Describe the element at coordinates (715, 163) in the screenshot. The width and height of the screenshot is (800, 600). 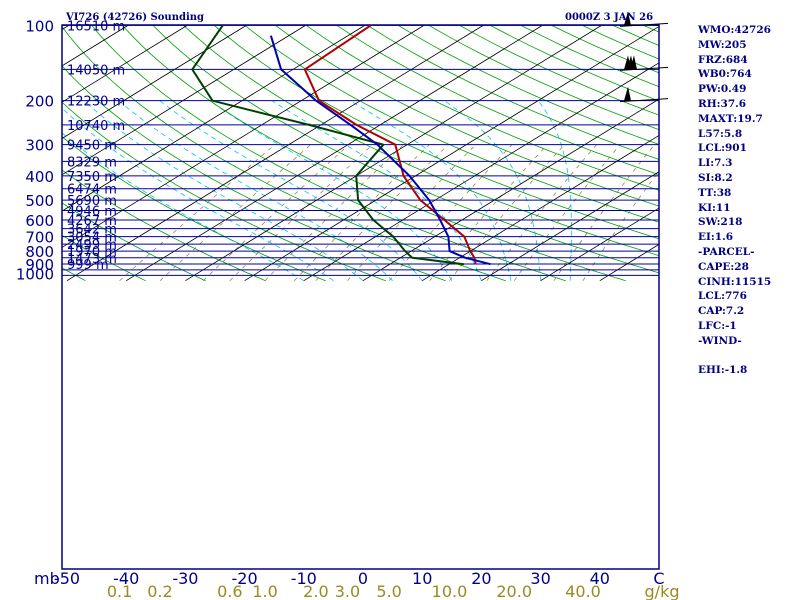
I see `index-item: LI:7.3` at that location.